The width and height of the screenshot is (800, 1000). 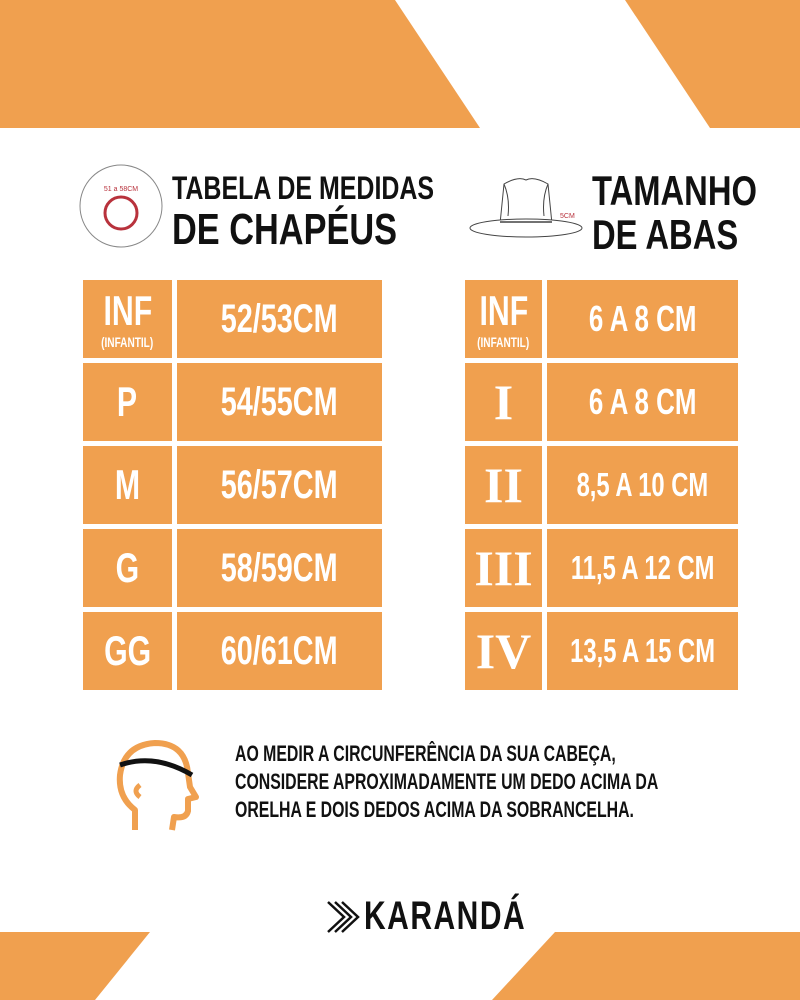 I want to click on measure-cell: 13,5 A 15 CM, so click(x=642, y=651).